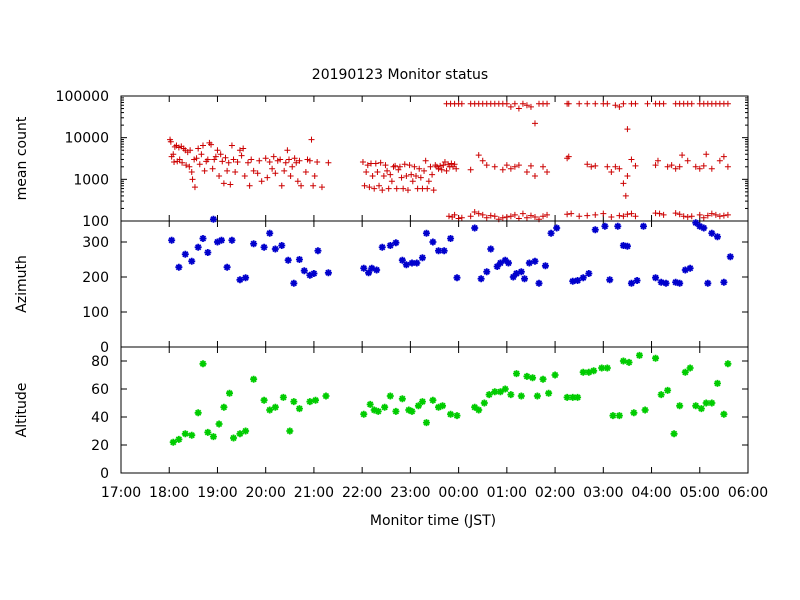 The width and height of the screenshot is (800, 600). Describe the element at coordinates (95, 243) in the screenshot. I see `azimuth-y-tick-label: 300` at that location.